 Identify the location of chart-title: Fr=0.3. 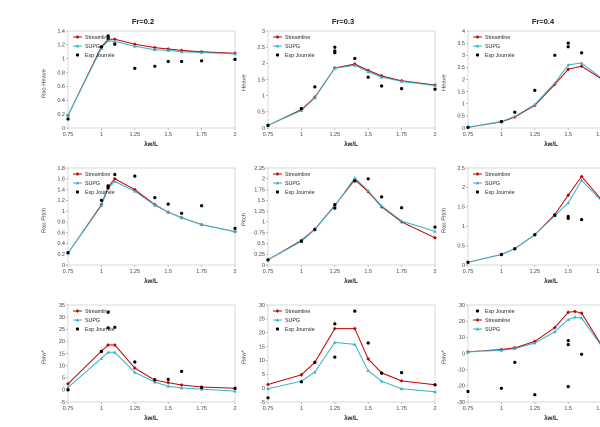
(343, 21).